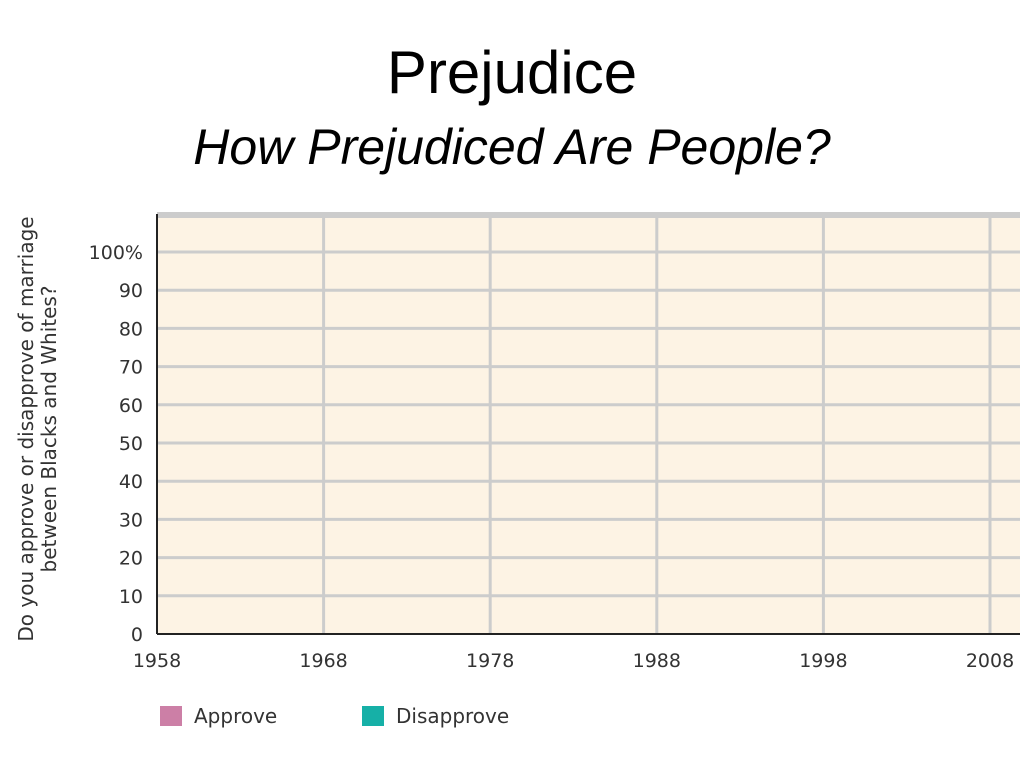 This screenshot has height=768, width=1024. I want to click on legend-label-approve: Approve, so click(236, 716).